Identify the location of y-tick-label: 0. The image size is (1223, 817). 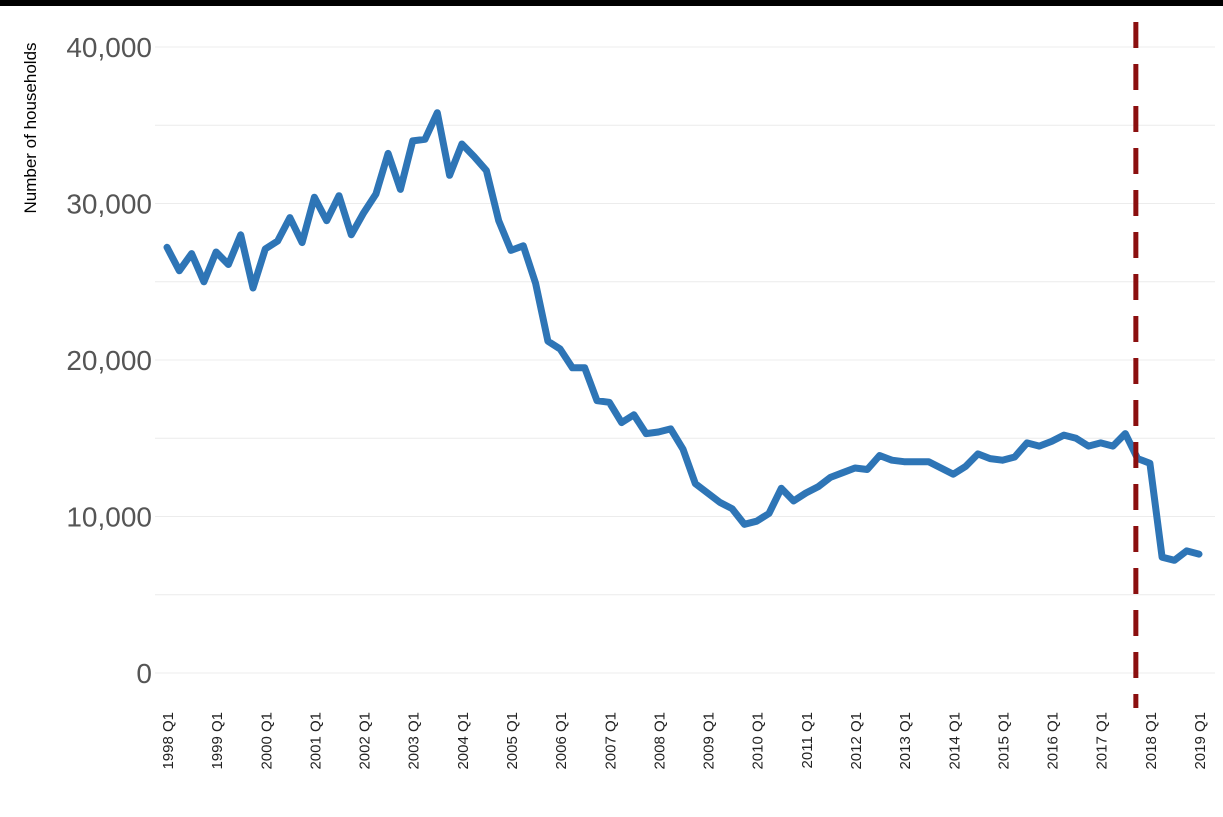
(144, 673).